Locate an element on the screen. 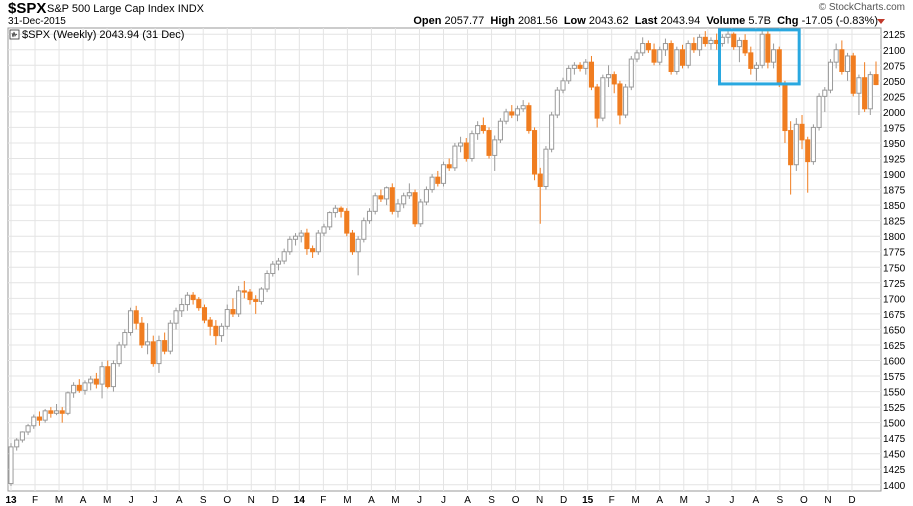 The height and width of the screenshot is (506, 913). y-tick-label: 1775 is located at coordinates (894, 253).